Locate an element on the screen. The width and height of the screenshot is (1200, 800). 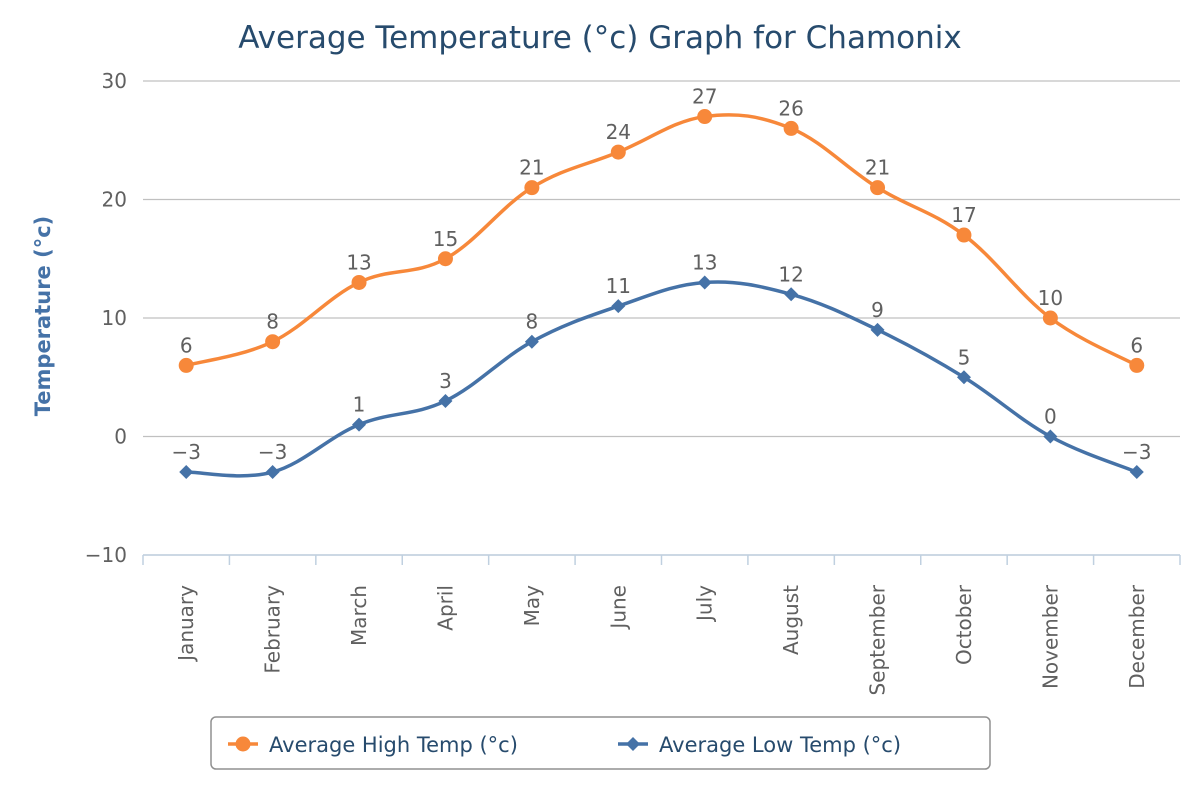
legend-label: Average High Temp (°c) is located at coordinates (393, 745).